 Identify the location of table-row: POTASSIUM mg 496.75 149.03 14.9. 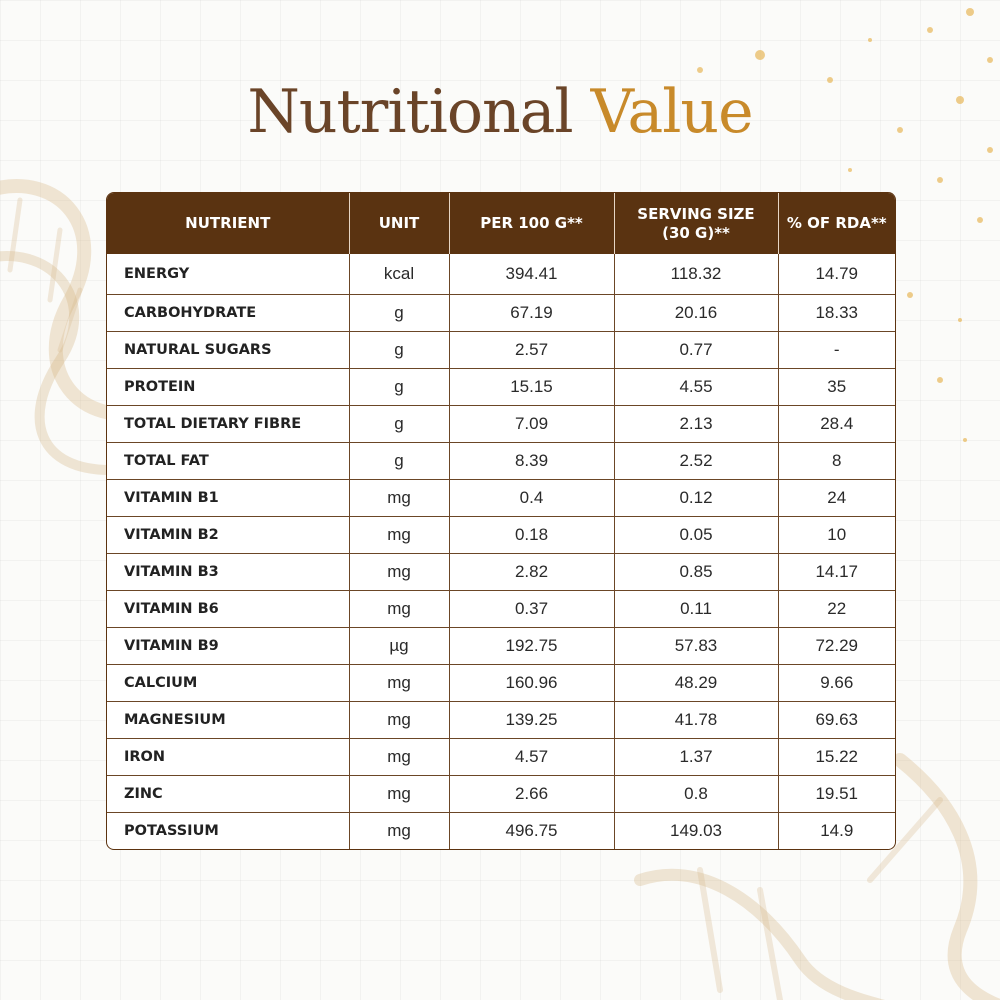
(501, 830).